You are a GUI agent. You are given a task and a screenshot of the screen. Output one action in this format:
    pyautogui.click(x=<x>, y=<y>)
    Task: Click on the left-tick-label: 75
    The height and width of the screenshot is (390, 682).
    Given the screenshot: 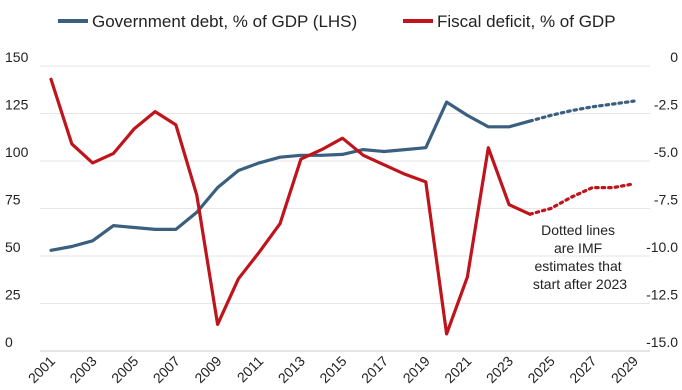 What is the action you would take?
    pyautogui.click(x=13, y=200)
    